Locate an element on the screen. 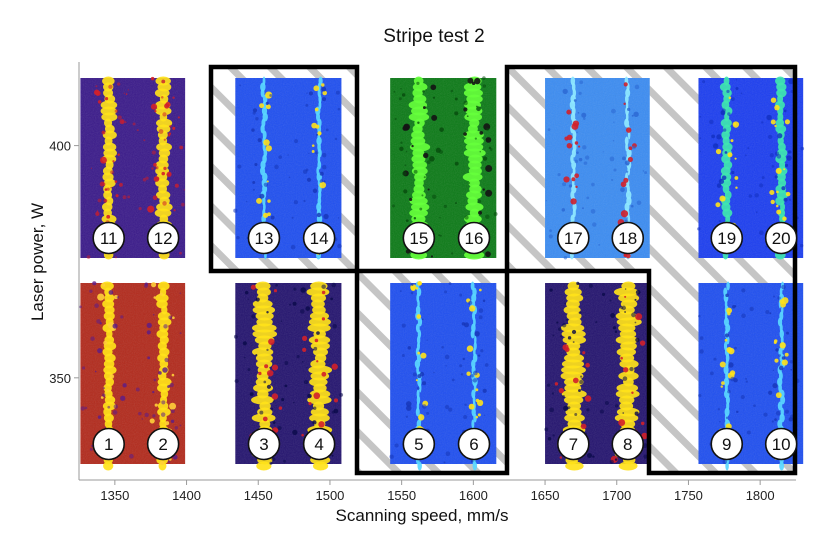  y-tick-label: 350 is located at coordinates (60, 378).